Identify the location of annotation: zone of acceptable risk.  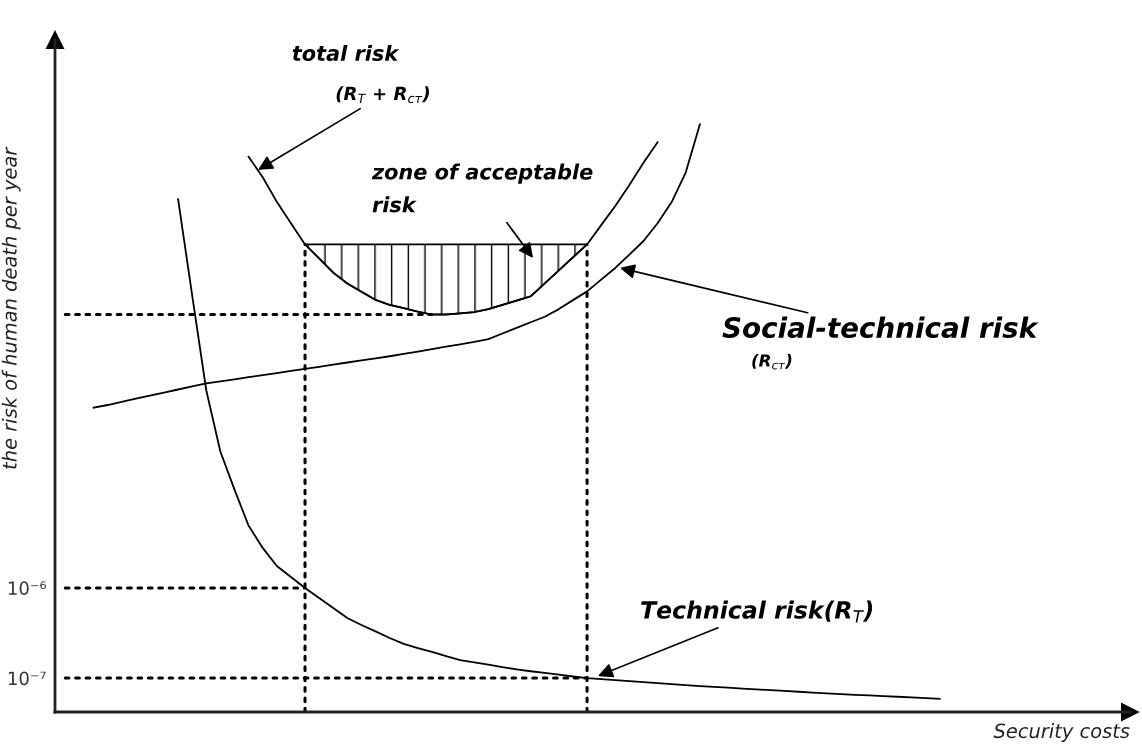
(482, 188).